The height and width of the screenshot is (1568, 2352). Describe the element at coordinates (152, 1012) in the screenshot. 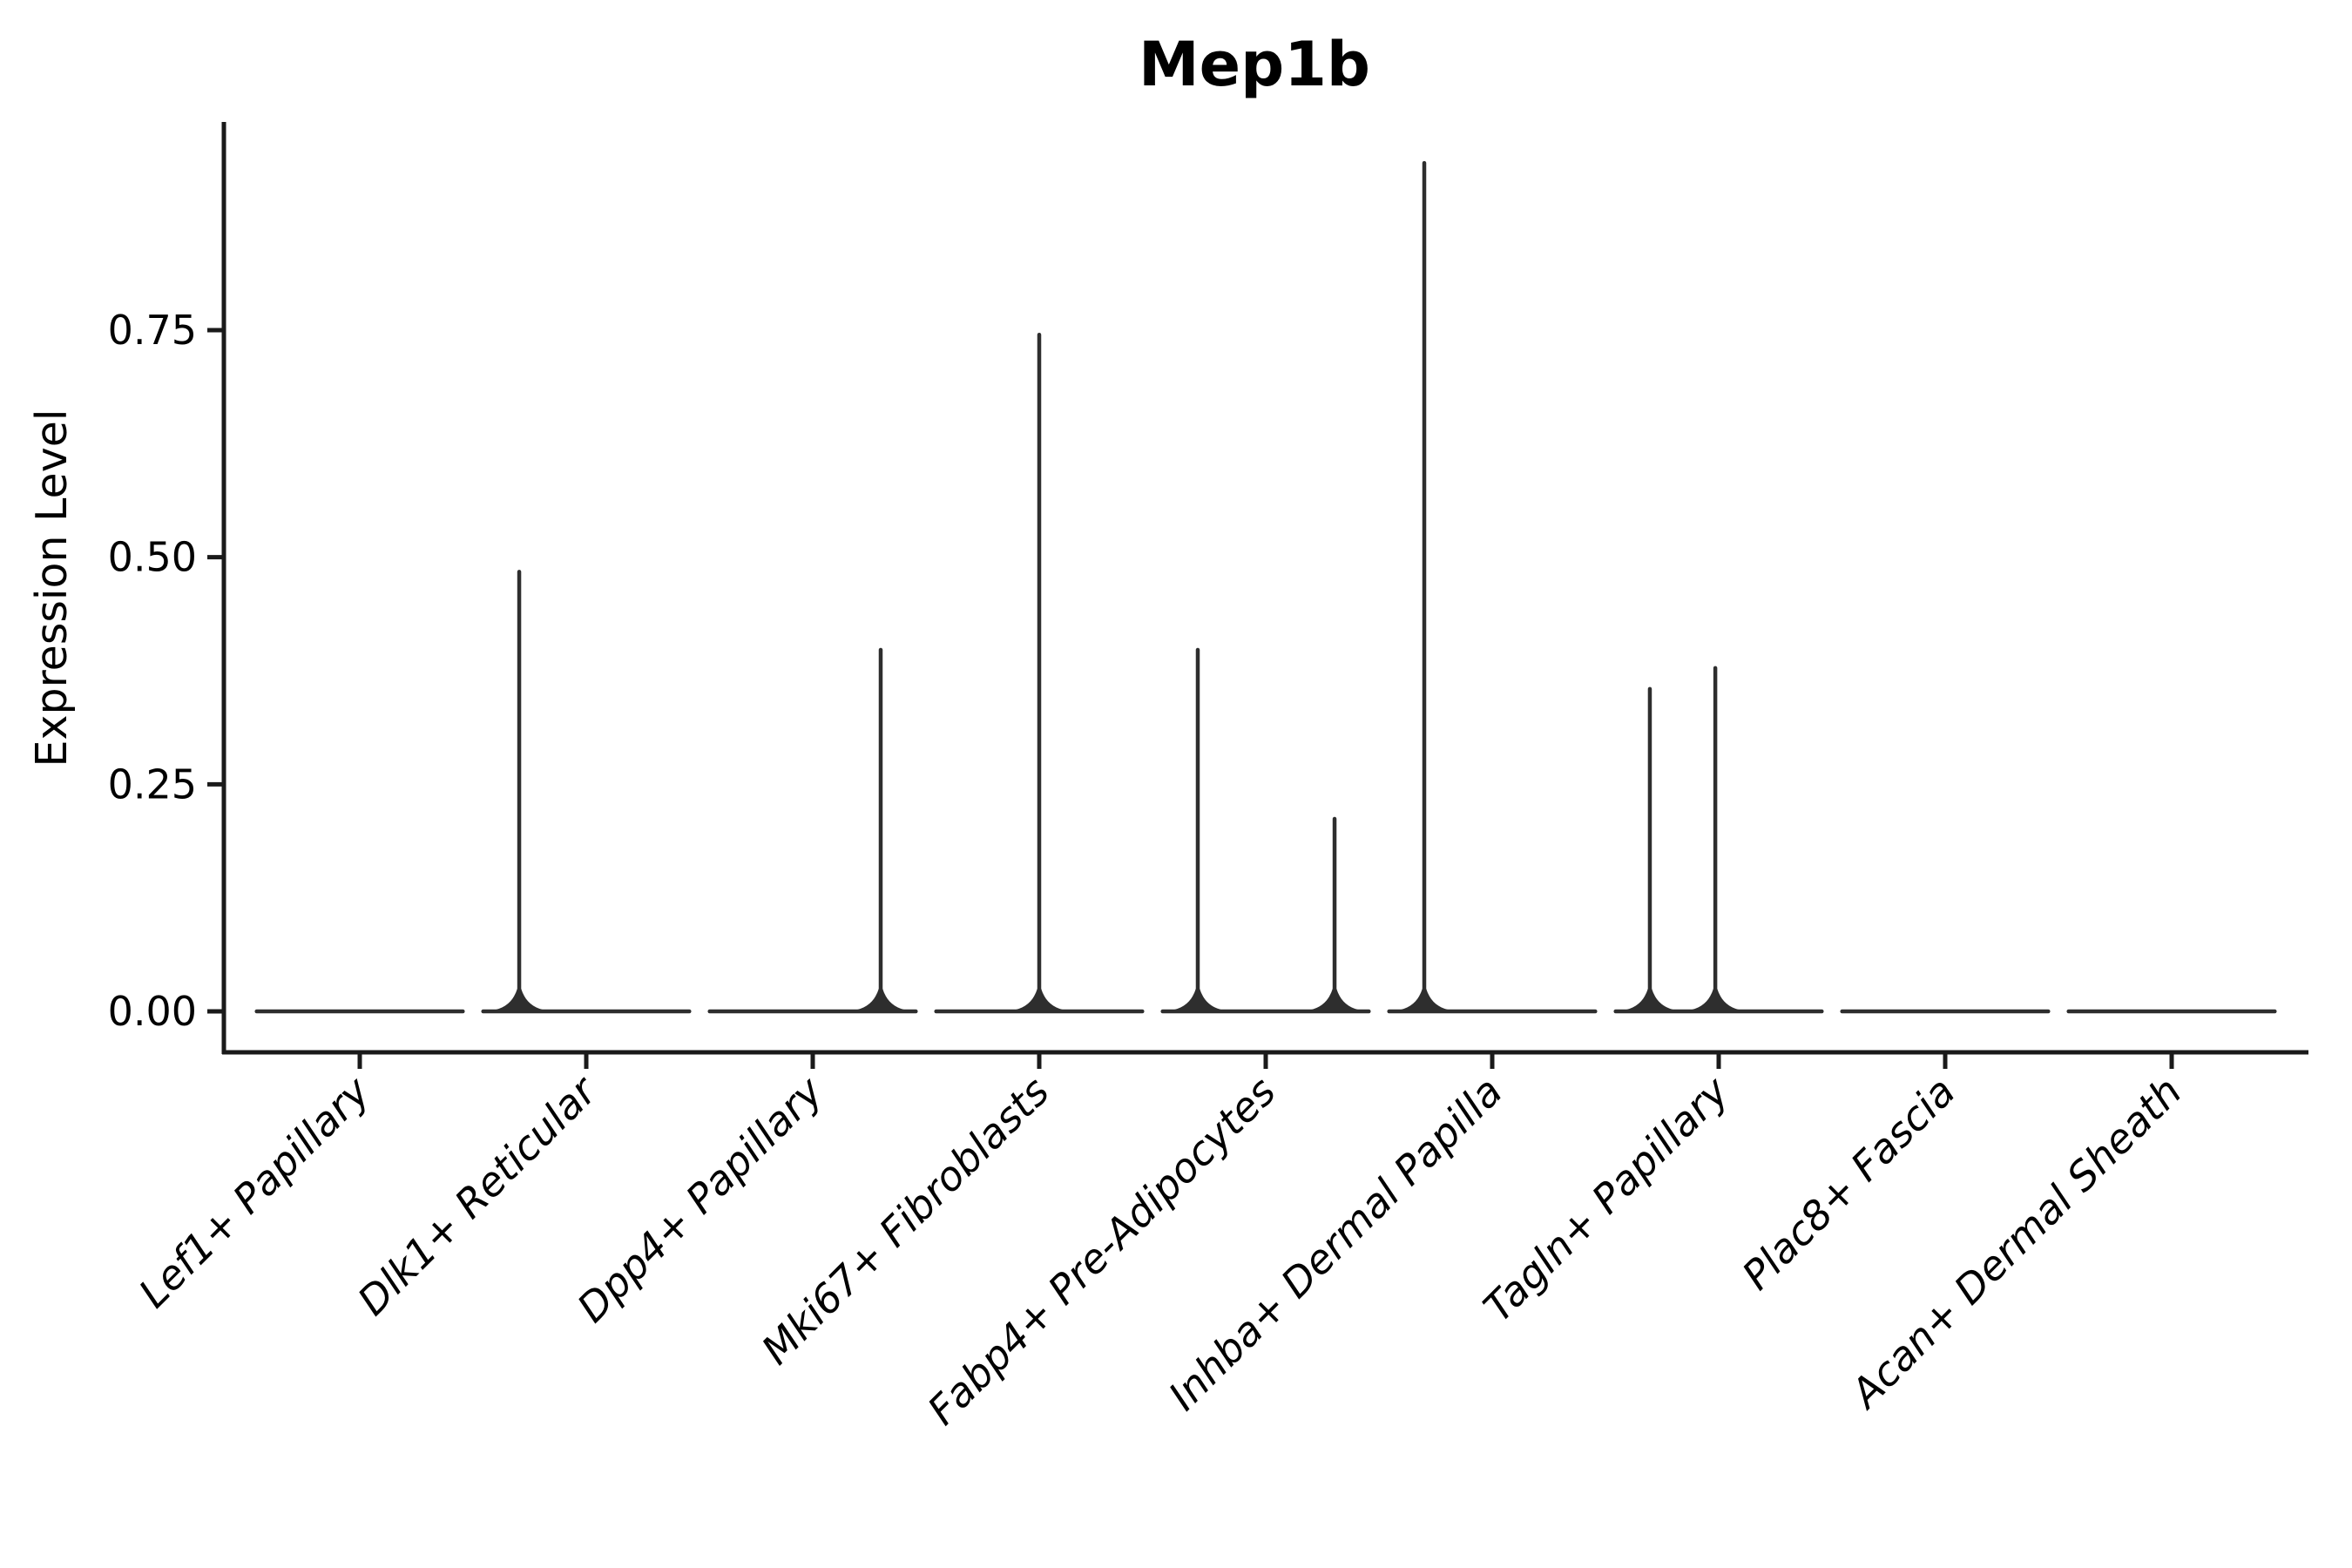

I see `y-tick-label: 0.00` at that location.